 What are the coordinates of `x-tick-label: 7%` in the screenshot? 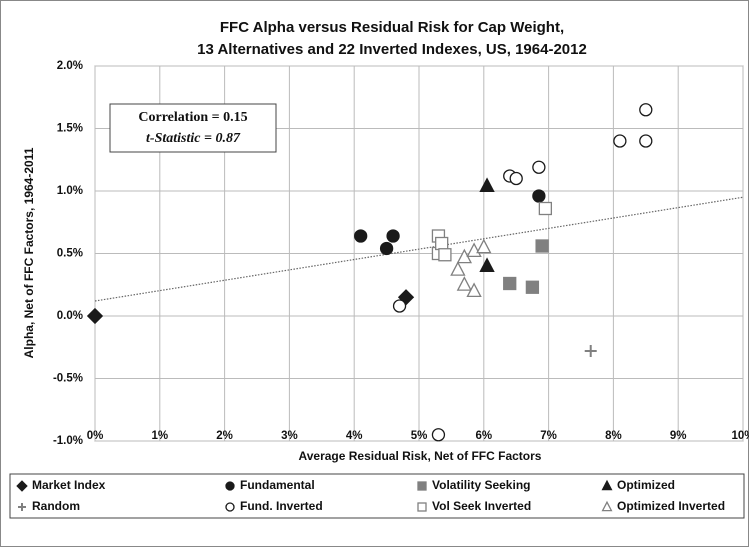 It's located at (548, 436).